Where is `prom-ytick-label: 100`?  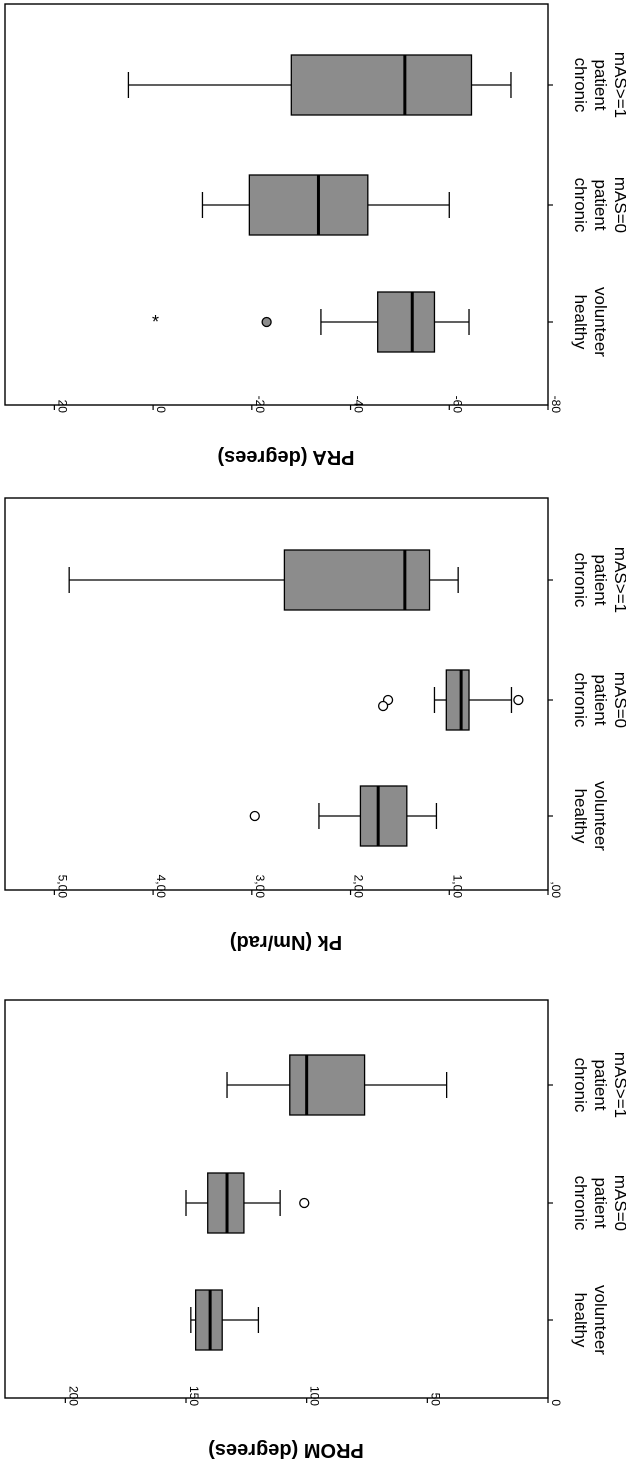 prom-ytick-label: 100 is located at coordinates (315, 1396).